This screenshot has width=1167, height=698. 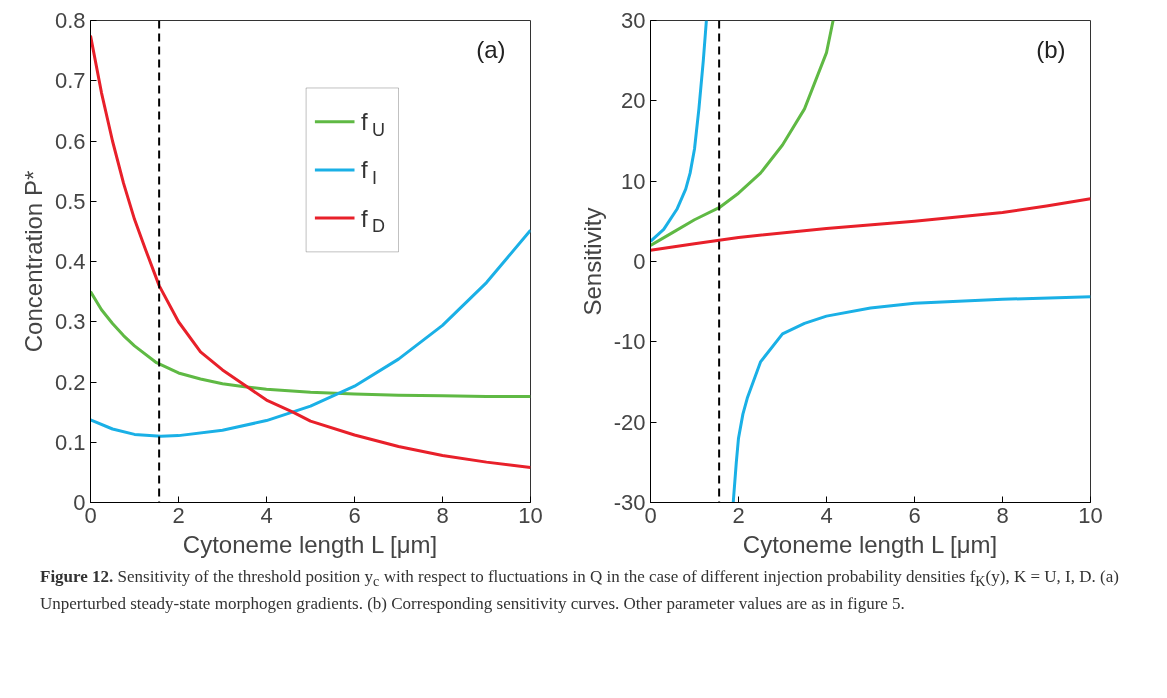 What do you see at coordinates (70, 322) in the screenshot?
I see `y-tick-label: 0.3` at bounding box center [70, 322].